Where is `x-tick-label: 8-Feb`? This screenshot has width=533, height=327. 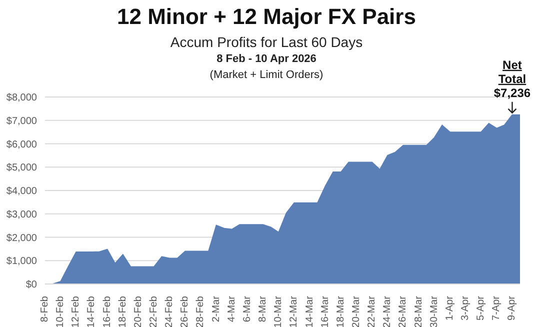 x-tick-label: 8-Feb is located at coordinates (45, 309).